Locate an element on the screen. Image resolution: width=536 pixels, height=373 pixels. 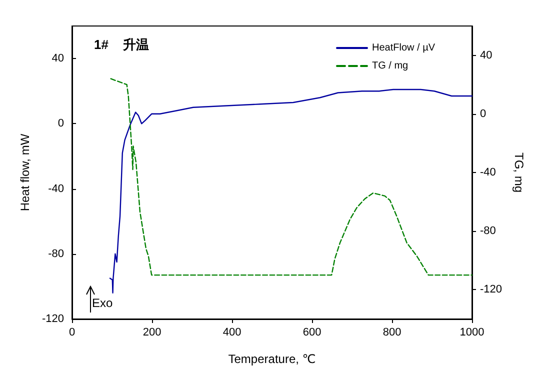
y-axis-title: Heat flow, mW is located at coordinates (25, 172).